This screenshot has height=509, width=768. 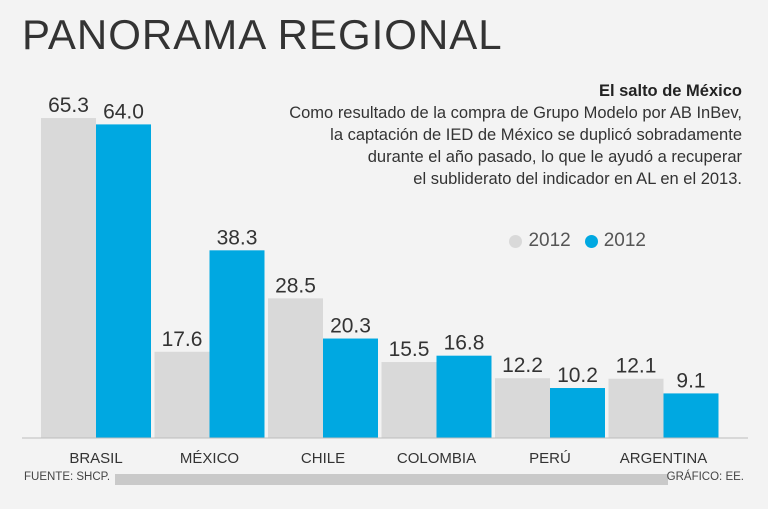 What do you see at coordinates (182, 394) in the screenshot?
I see `bar-méxico-series-0` at bounding box center [182, 394].